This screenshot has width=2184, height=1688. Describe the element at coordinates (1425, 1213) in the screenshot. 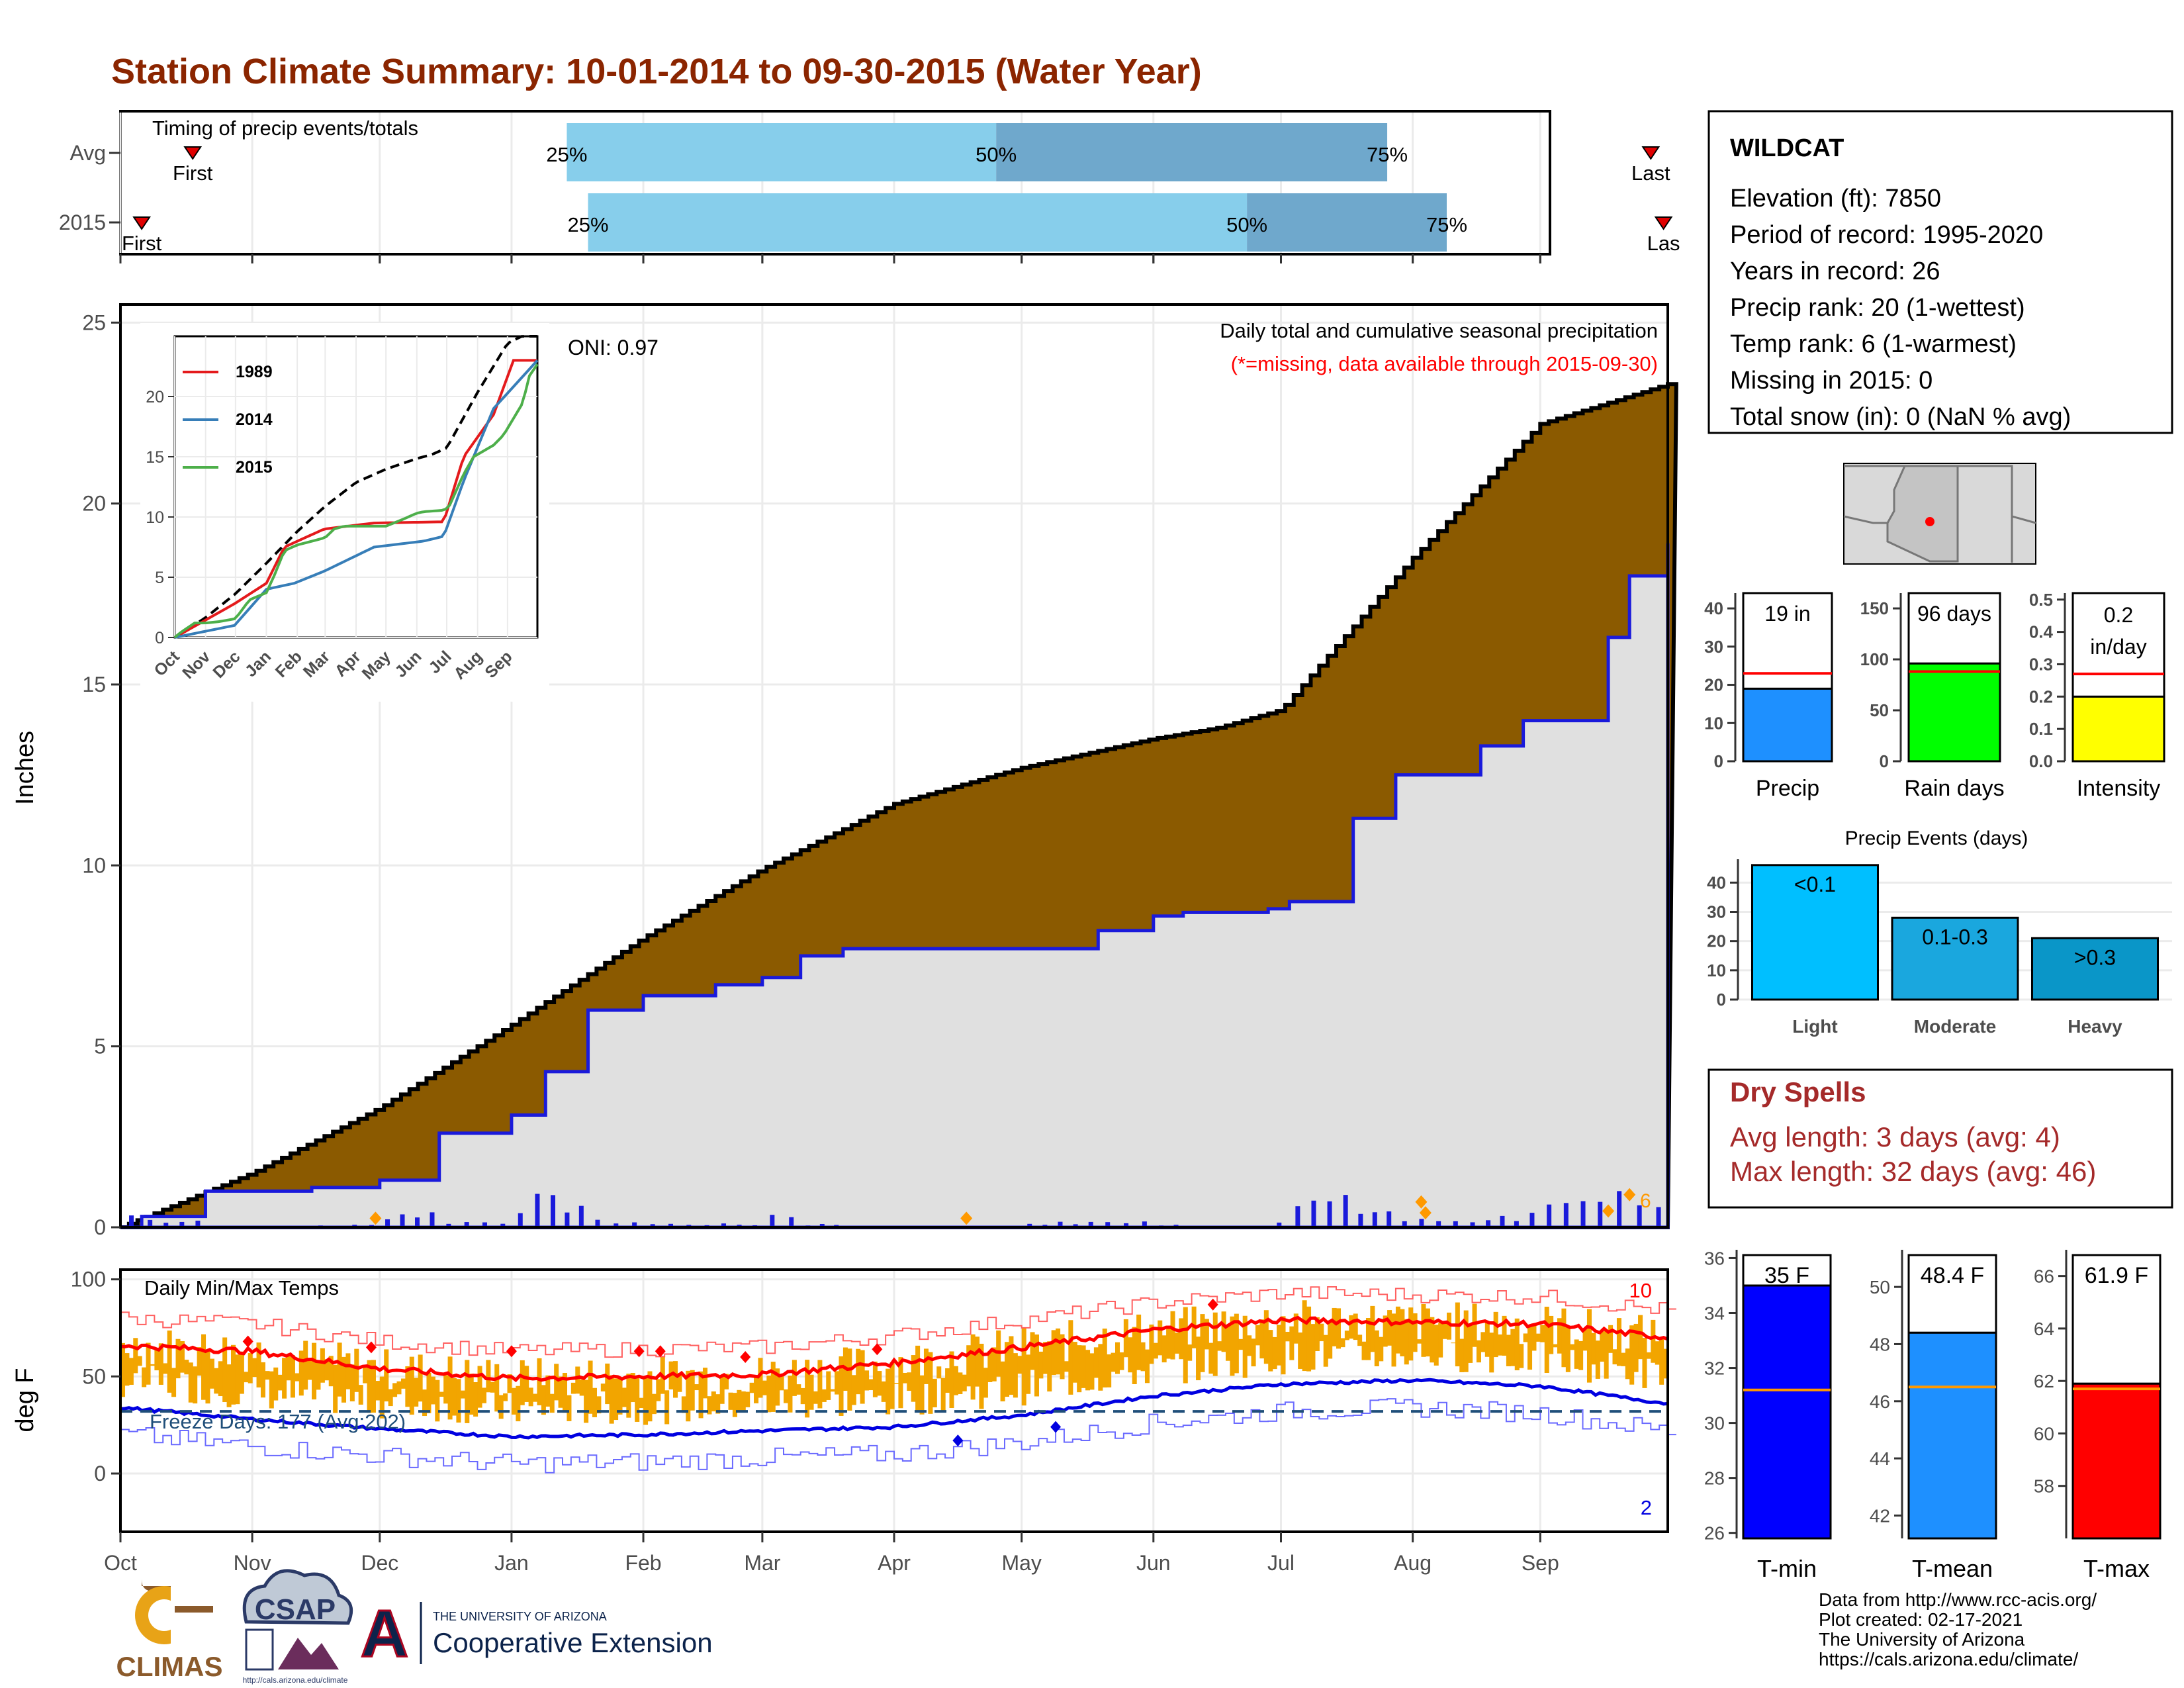

I see `snow-marker` at that location.